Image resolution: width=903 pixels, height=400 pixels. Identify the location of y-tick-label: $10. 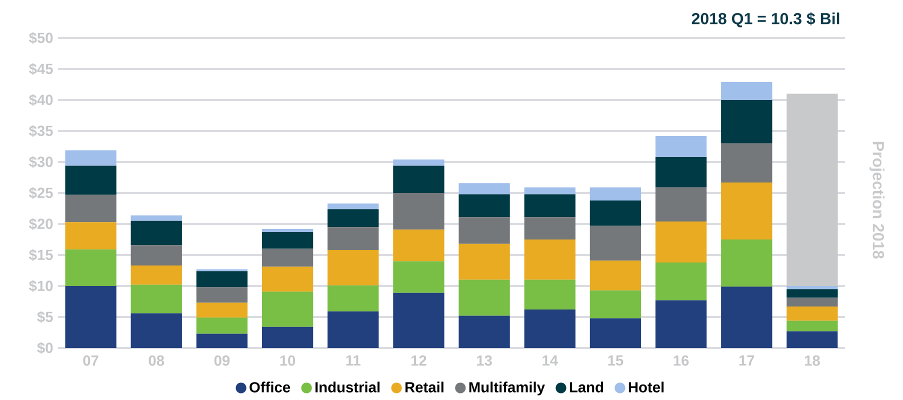
(41, 286).